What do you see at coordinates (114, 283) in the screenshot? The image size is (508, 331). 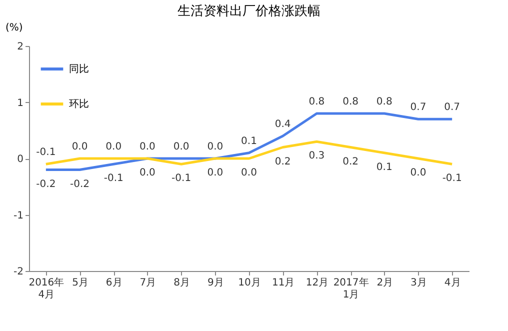 I see `x-tick-label: 6月` at bounding box center [114, 283].